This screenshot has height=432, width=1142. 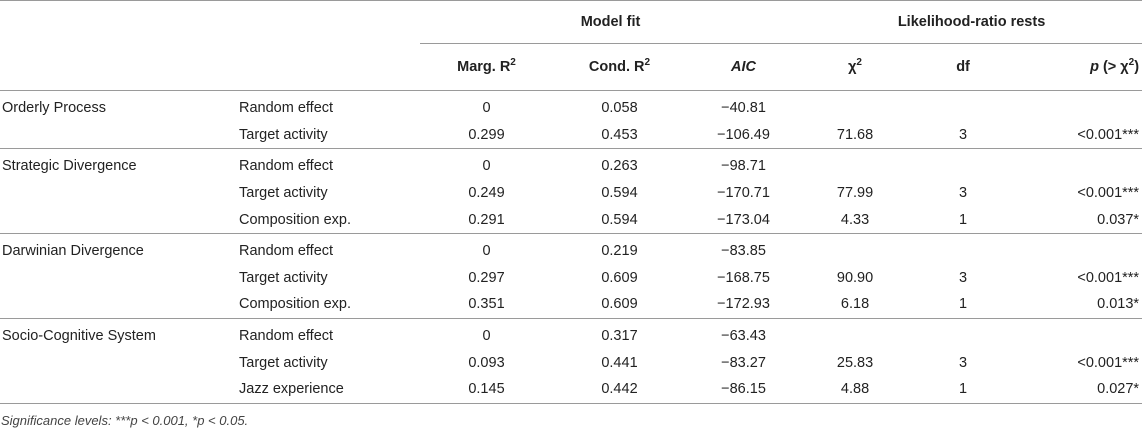 What do you see at coordinates (486, 304) in the screenshot?
I see `marg-r2-cell: 0.351` at bounding box center [486, 304].